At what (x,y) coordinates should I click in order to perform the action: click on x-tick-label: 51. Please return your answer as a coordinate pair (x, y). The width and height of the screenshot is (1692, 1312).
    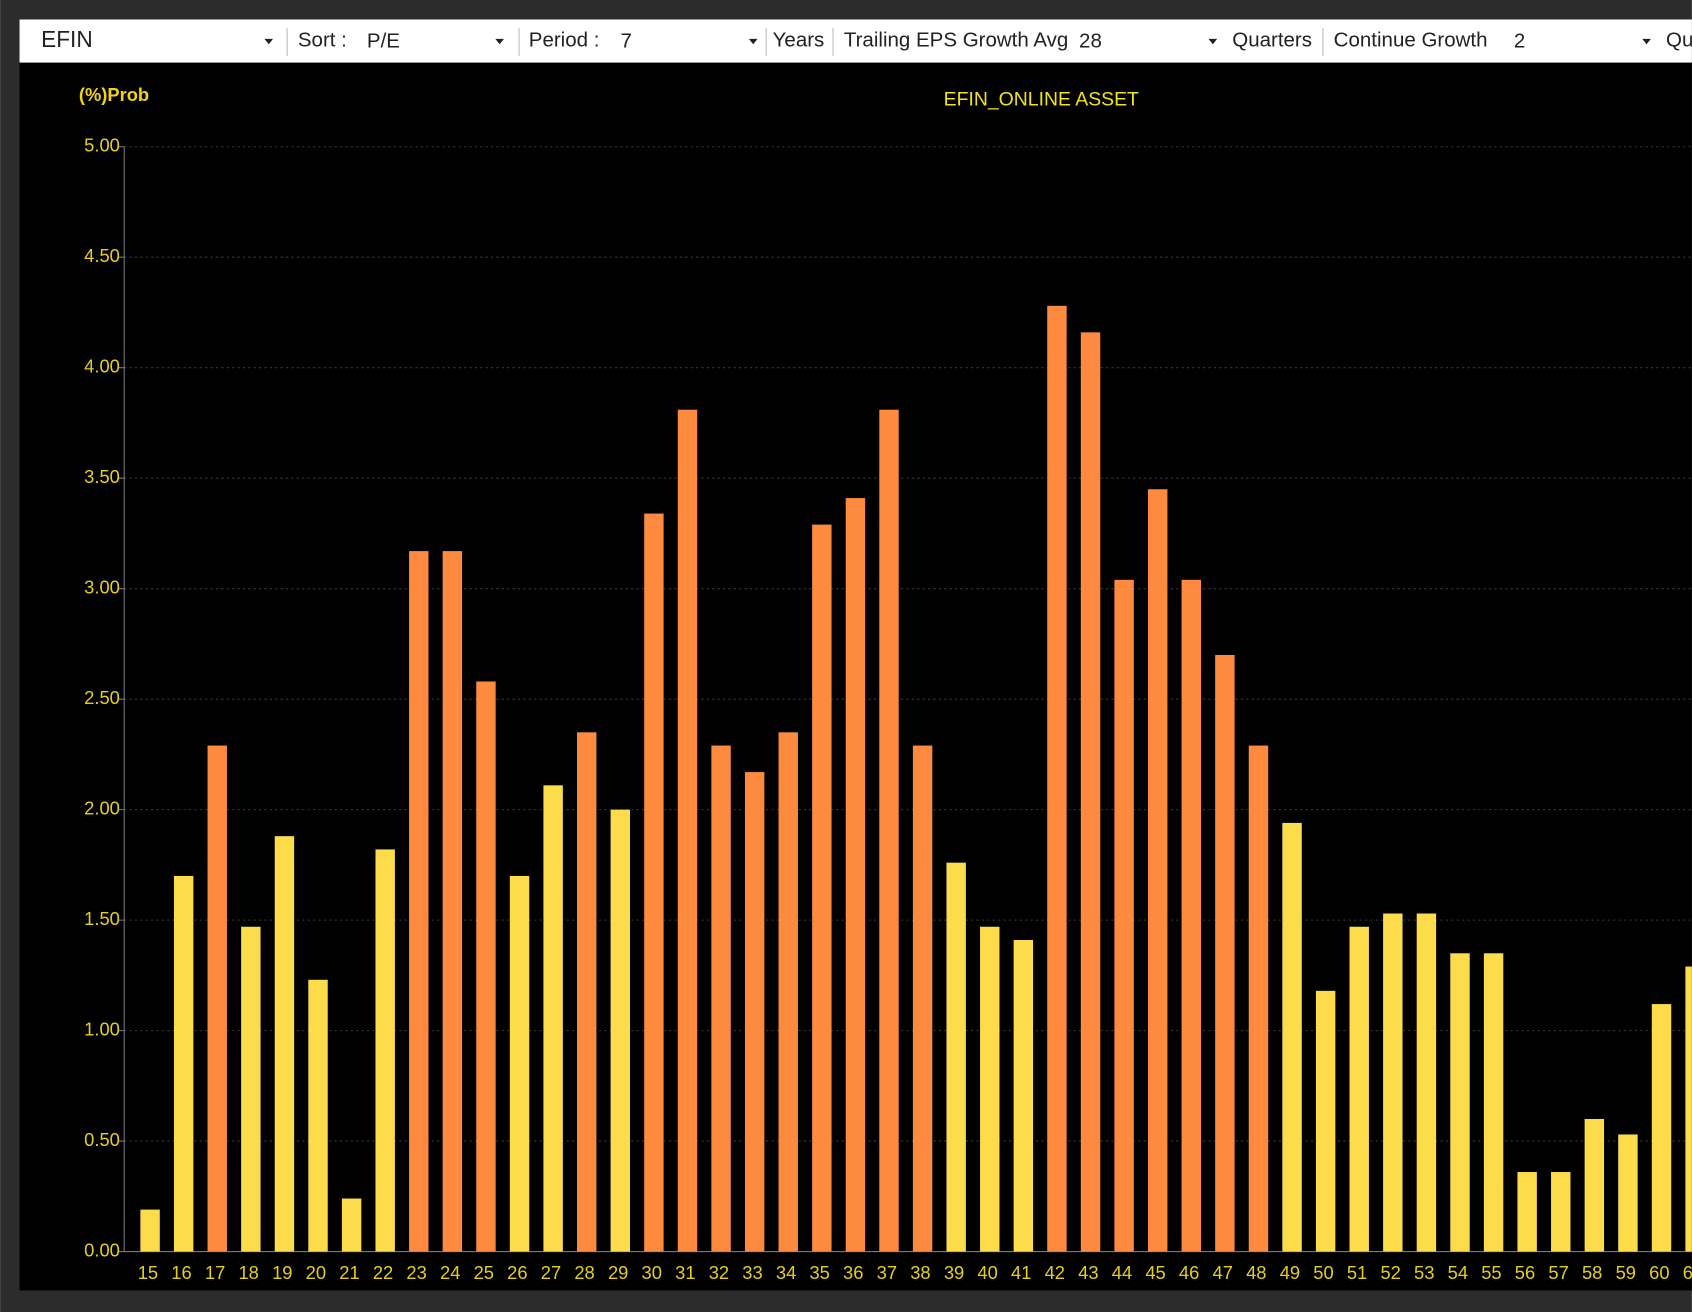
    Looking at the image, I should click on (1357, 1272).